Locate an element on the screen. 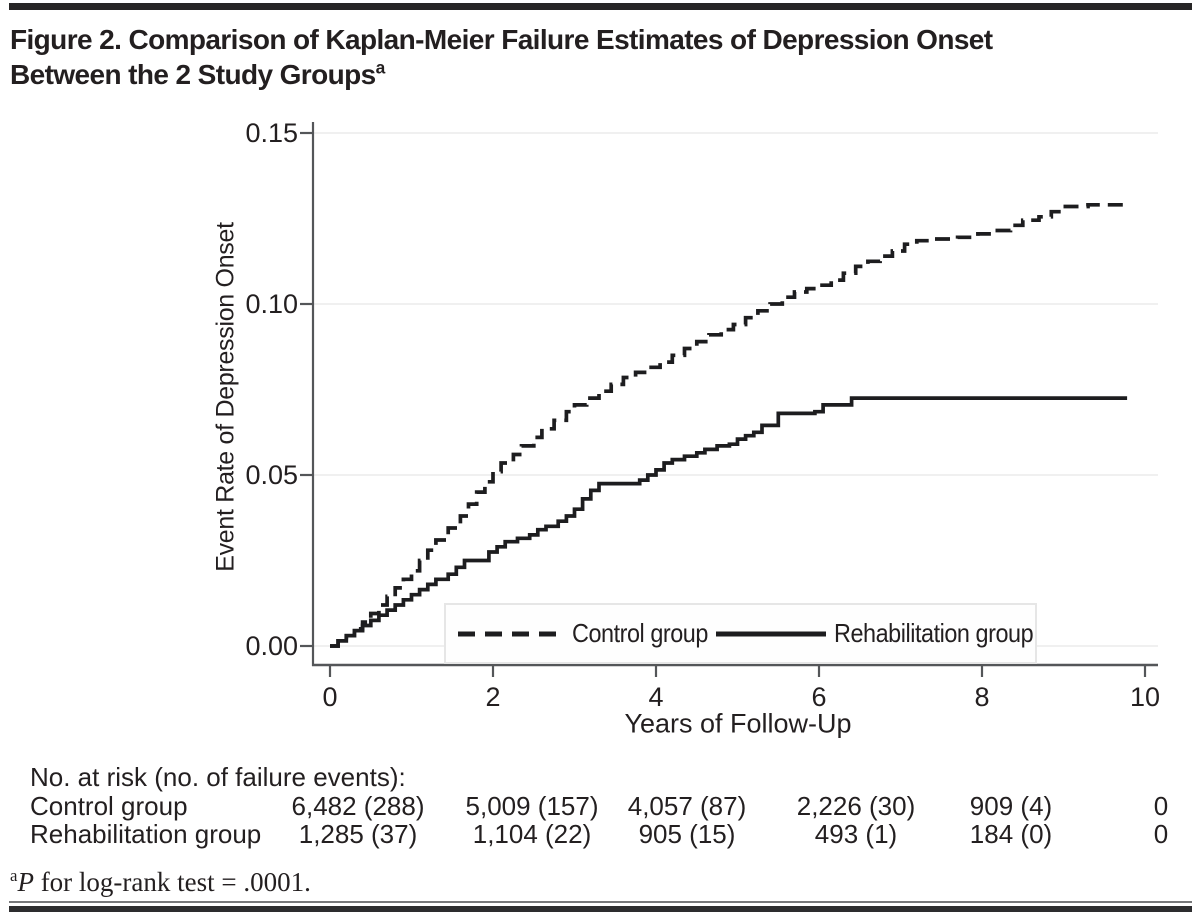 This screenshot has height=918, width=1200. footnote: aP for log-rank test = .0001. is located at coordinates (160, 882).